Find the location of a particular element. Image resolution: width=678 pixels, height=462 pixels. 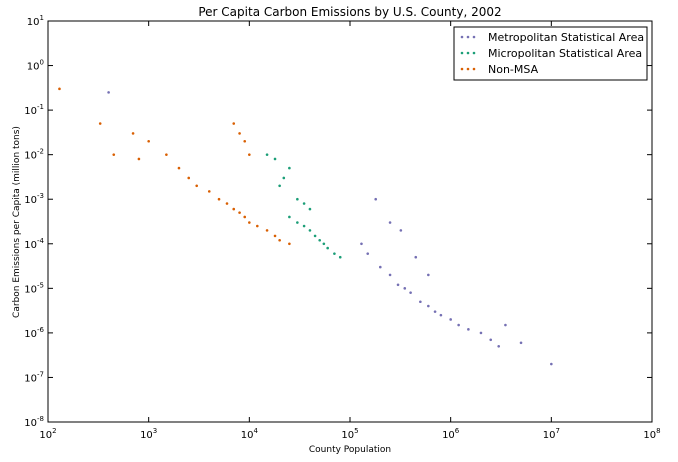

y-tick-label-0: 10⁻⁸ is located at coordinates (34, 422).